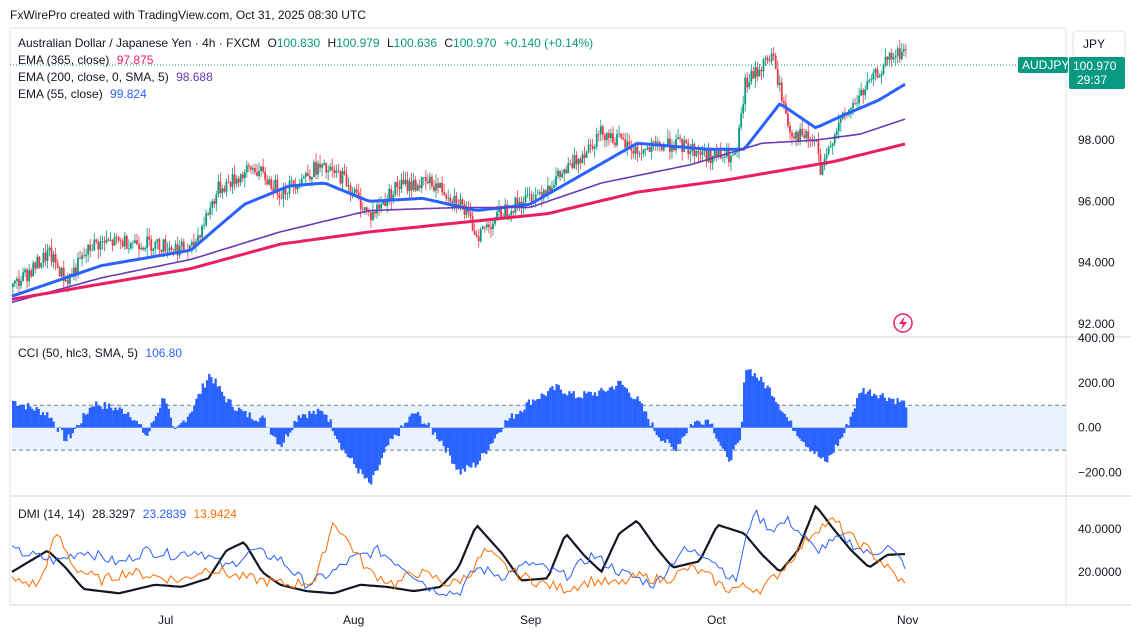 This screenshot has width=1131, height=635. What do you see at coordinates (82, 94) in the screenshot?
I see `ema55-legend: EMA (55, close) 99.824` at bounding box center [82, 94].